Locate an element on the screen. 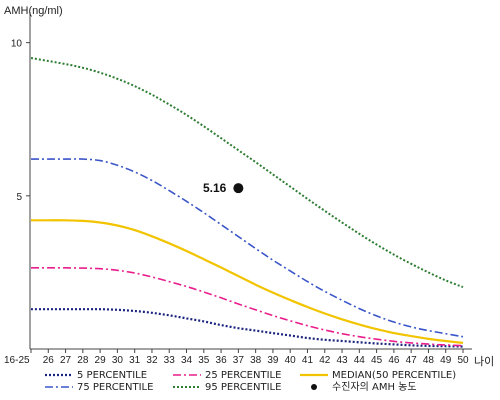 Image resolution: width=500 pixels, height=400 pixels. x-tick-label: 36 is located at coordinates (222, 360).